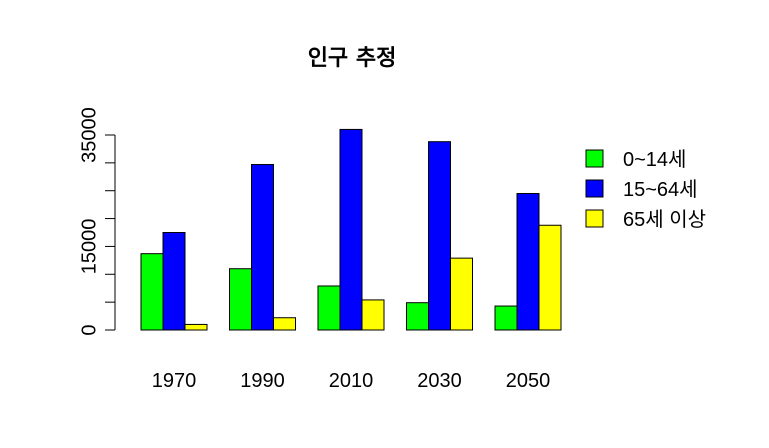  What do you see at coordinates (664, 219) in the screenshot?
I see `legend-label: 65세 이상` at bounding box center [664, 219].